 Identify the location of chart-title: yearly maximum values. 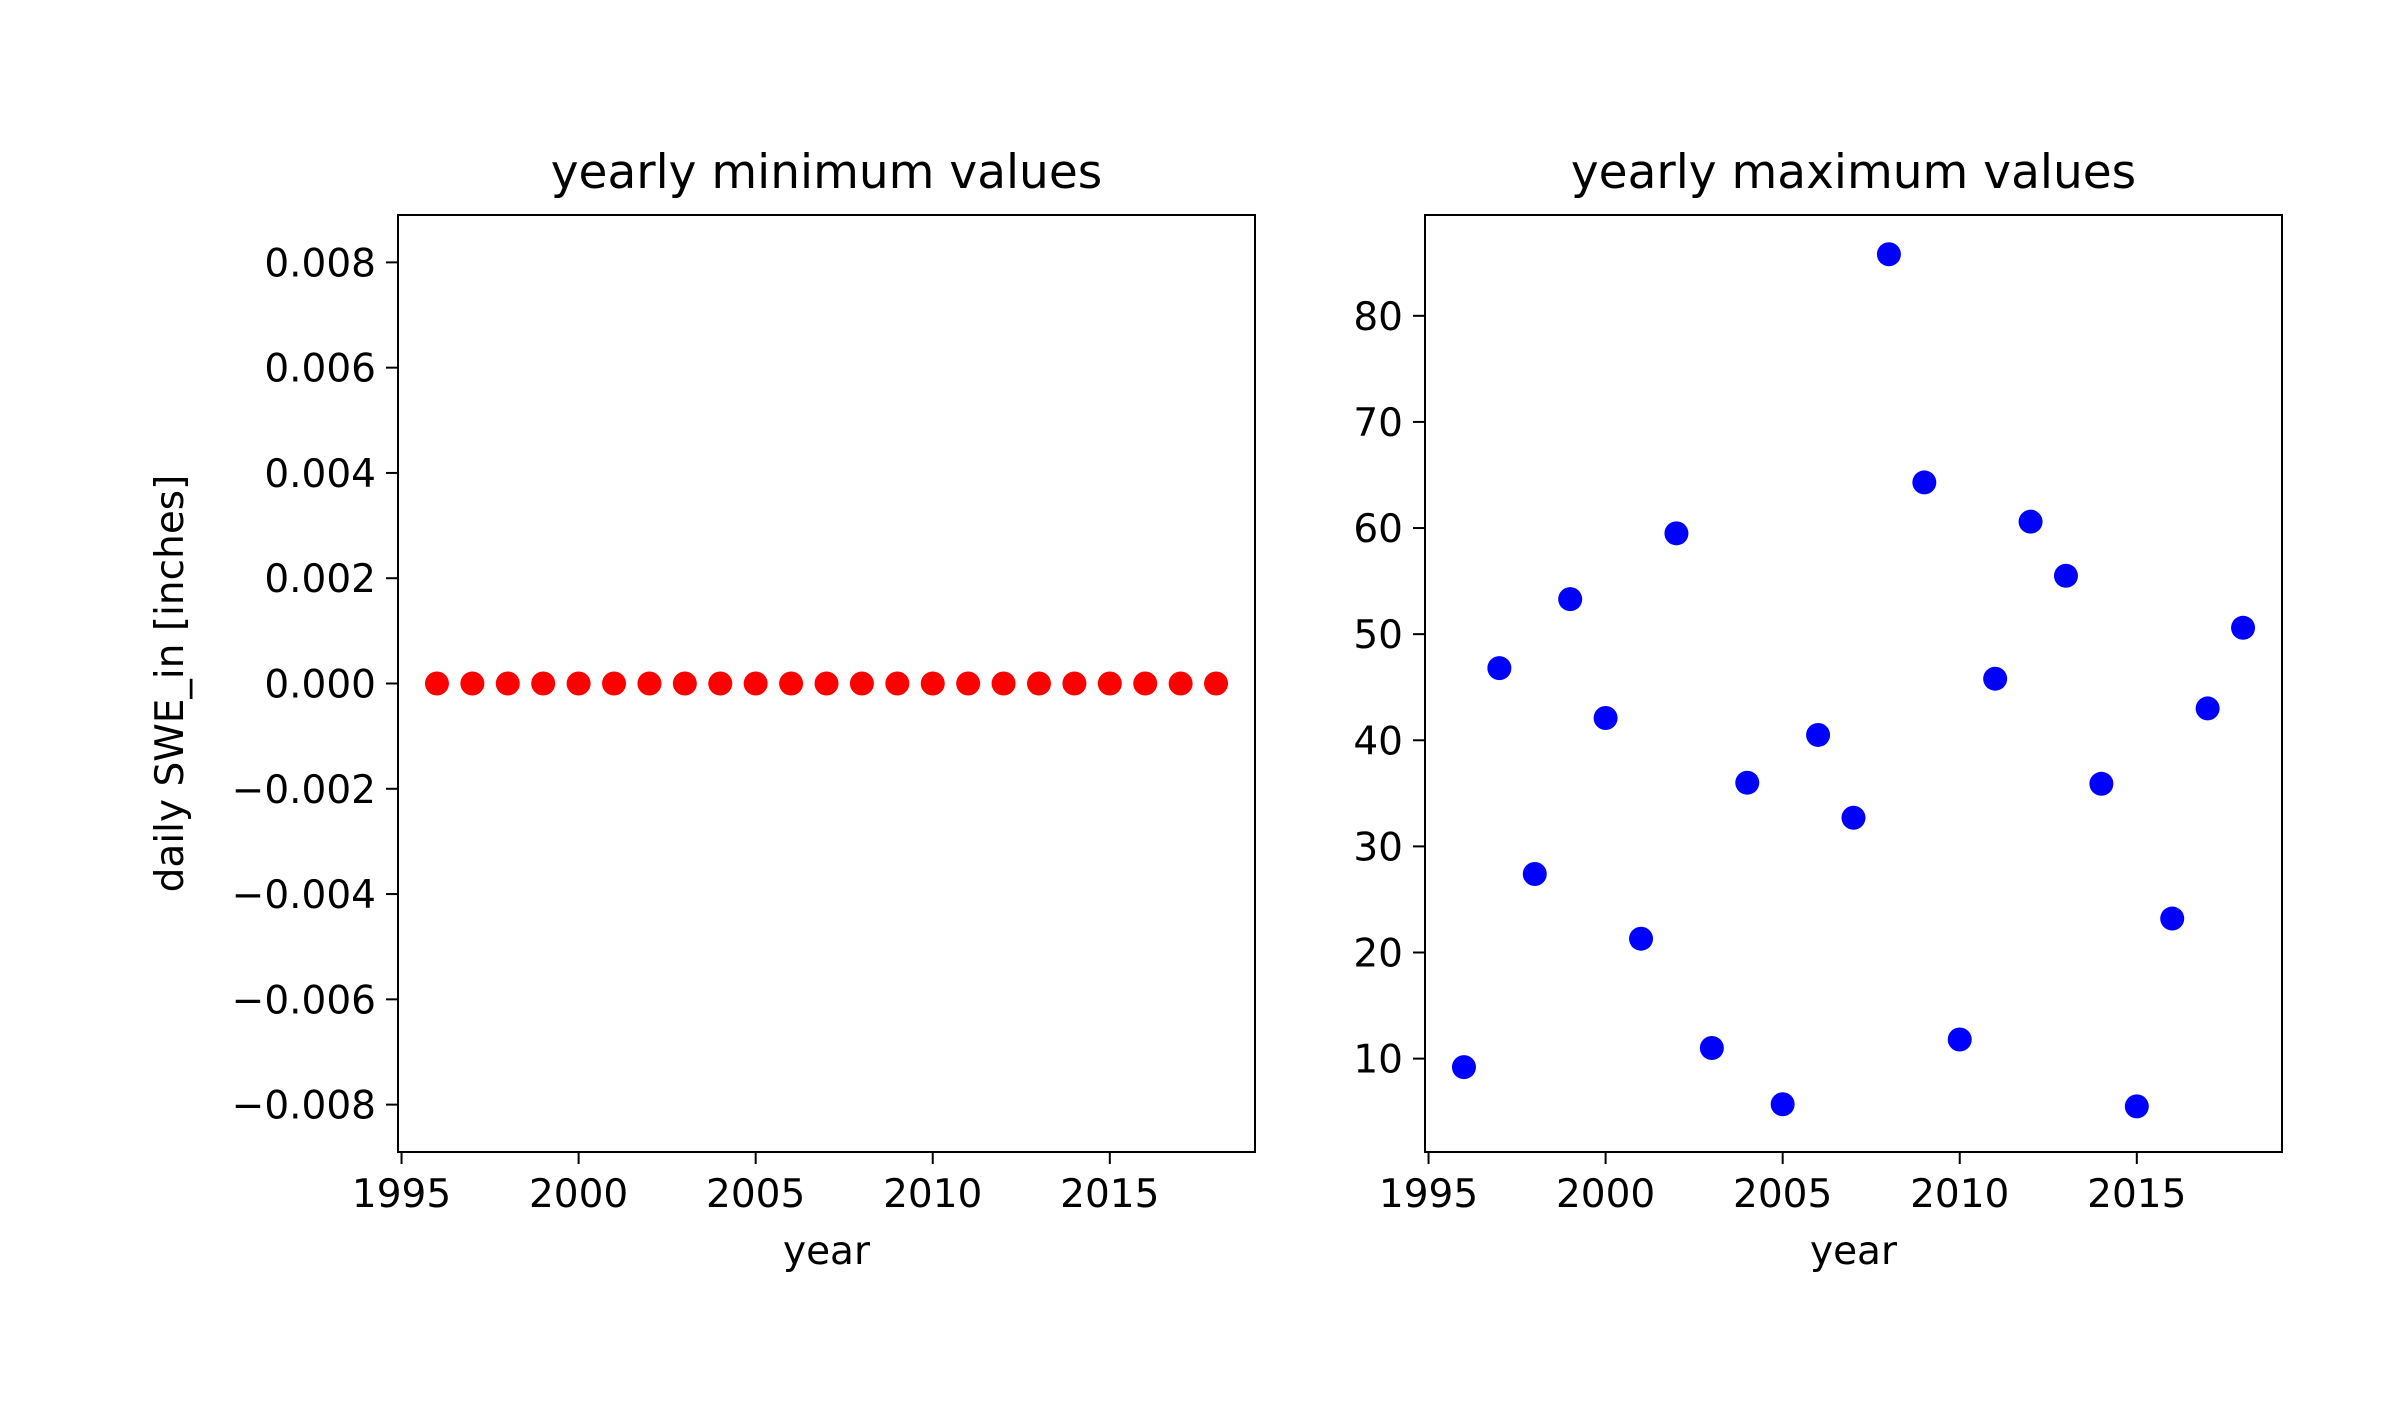
(1853, 172).